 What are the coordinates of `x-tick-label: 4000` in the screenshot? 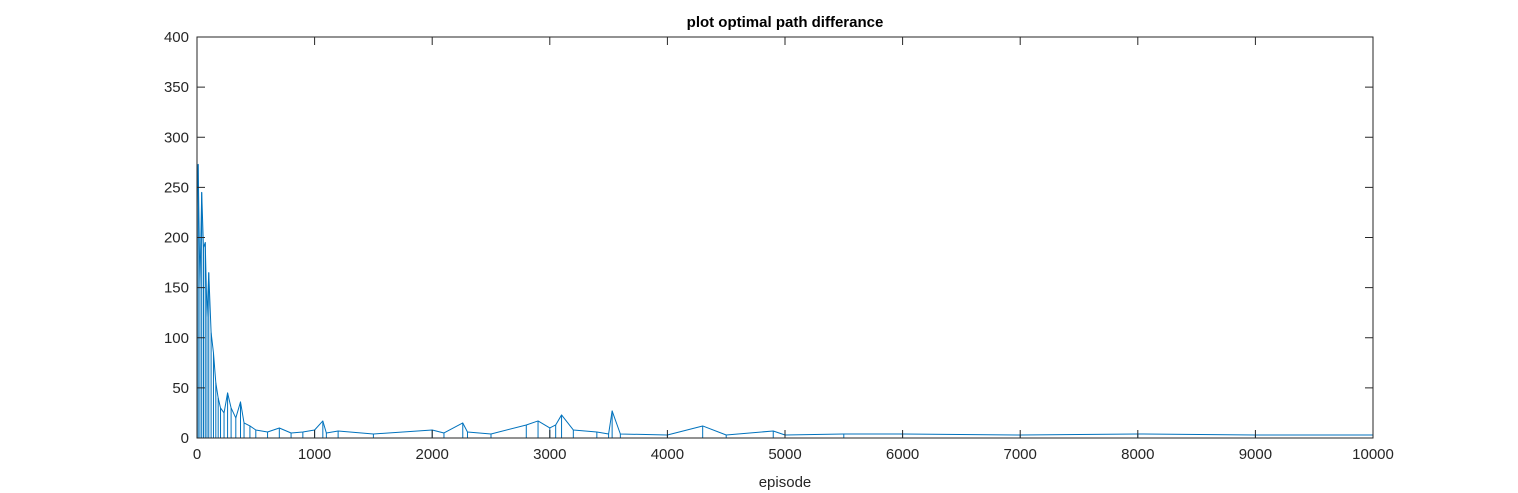 It's located at (667, 454).